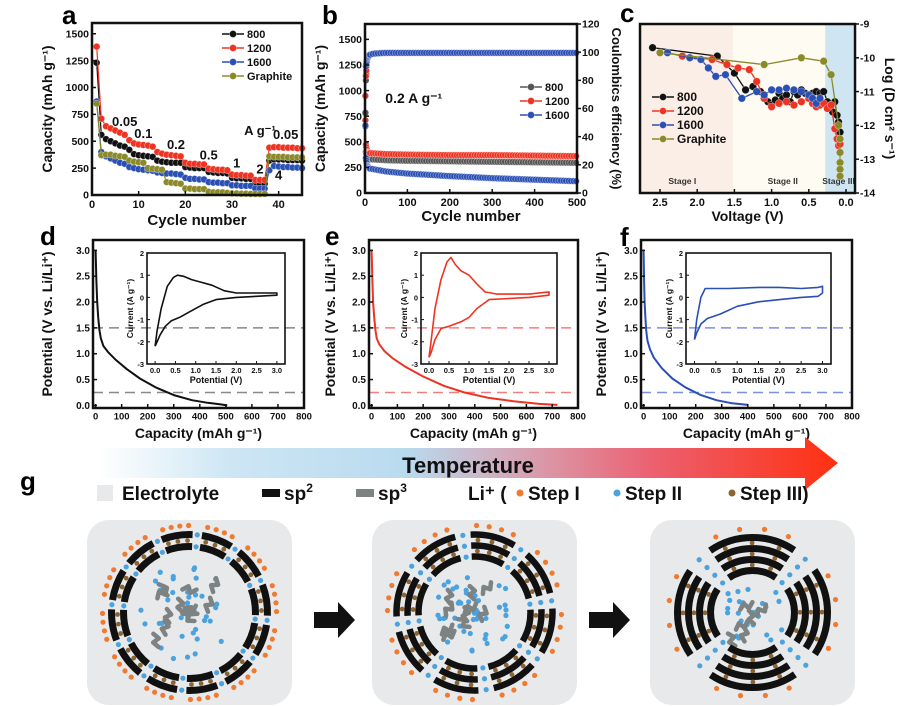  Describe the element at coordinates (449, 370) in the screenshot. I see `inset-x-tick-label: 0.5` at that location.